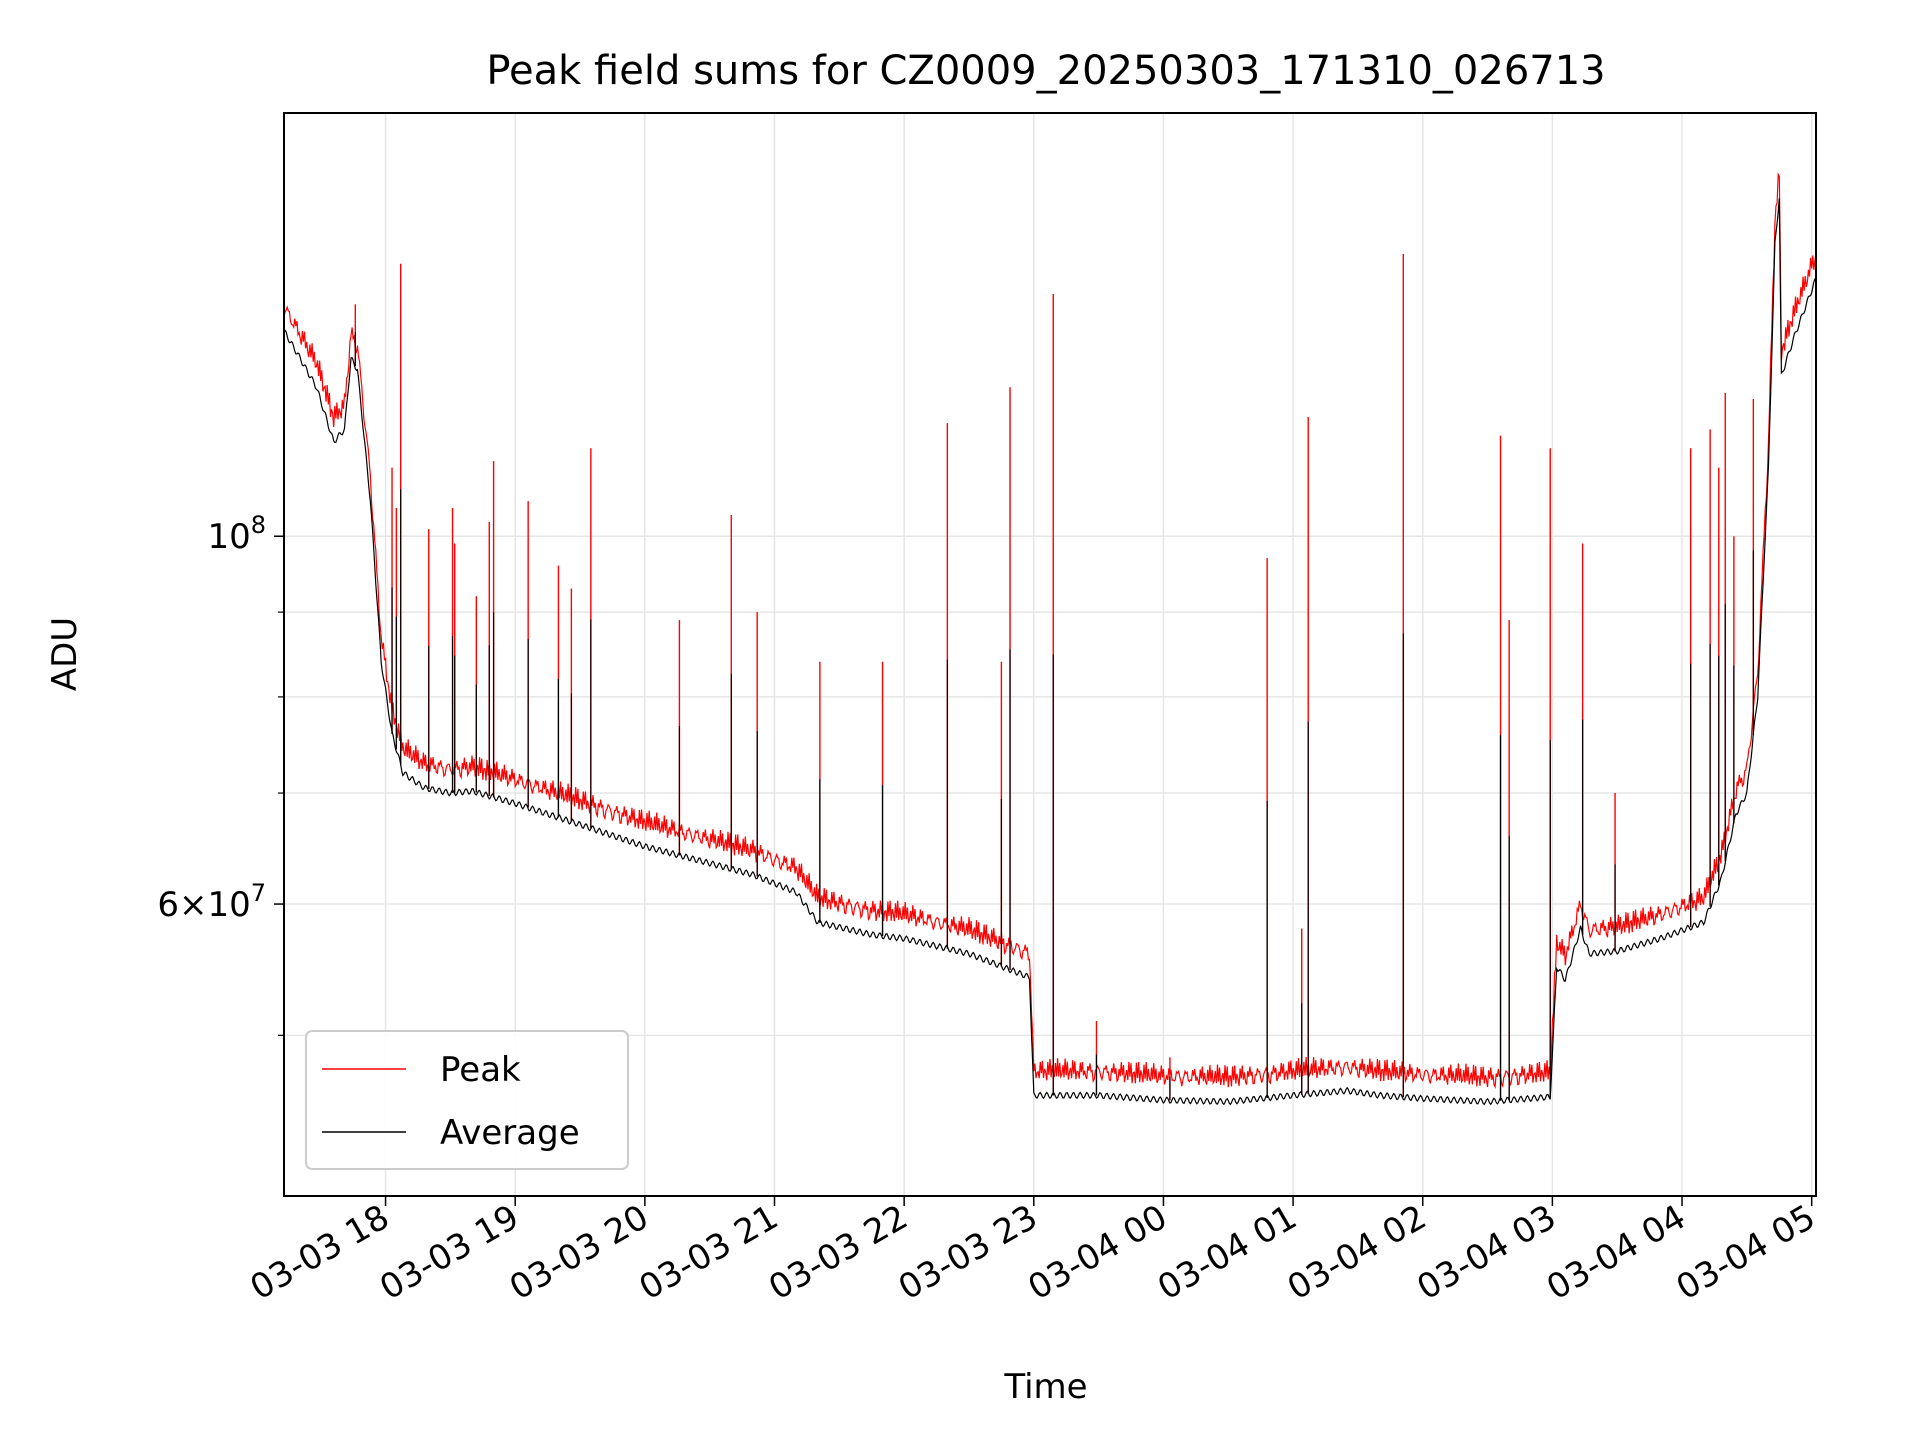 This screenshot has width=1920, height=1445. What do you see at coordinates (1098, 1252) in the screenshot?
I see `x-tick-label: 03-04 00` at bounding box center [1098, 1252].